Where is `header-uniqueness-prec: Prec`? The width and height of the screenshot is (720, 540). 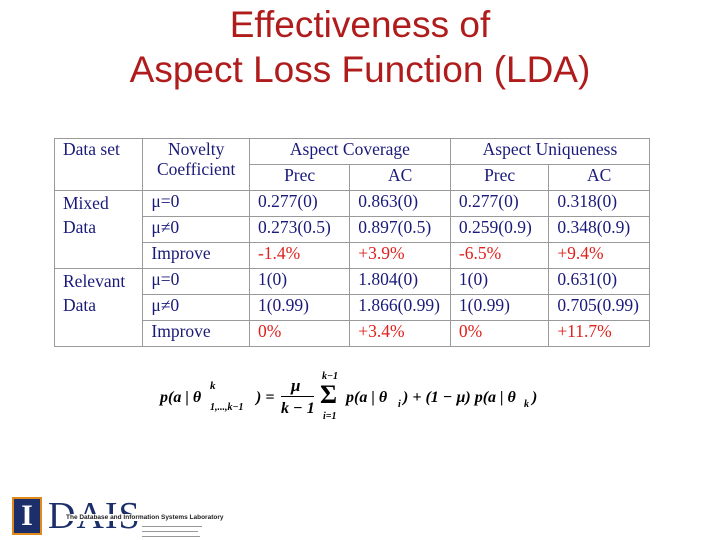 header-uniqueness-prec: Prec is located at coordinates (499, 177).